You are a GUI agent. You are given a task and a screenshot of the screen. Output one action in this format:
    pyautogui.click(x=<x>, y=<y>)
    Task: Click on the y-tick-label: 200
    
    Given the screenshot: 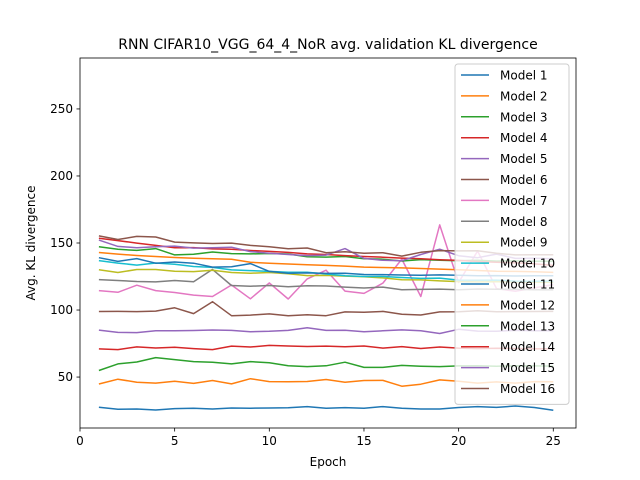 What is the action you would take?
    pyautogui.click(x=61, y=176)
    